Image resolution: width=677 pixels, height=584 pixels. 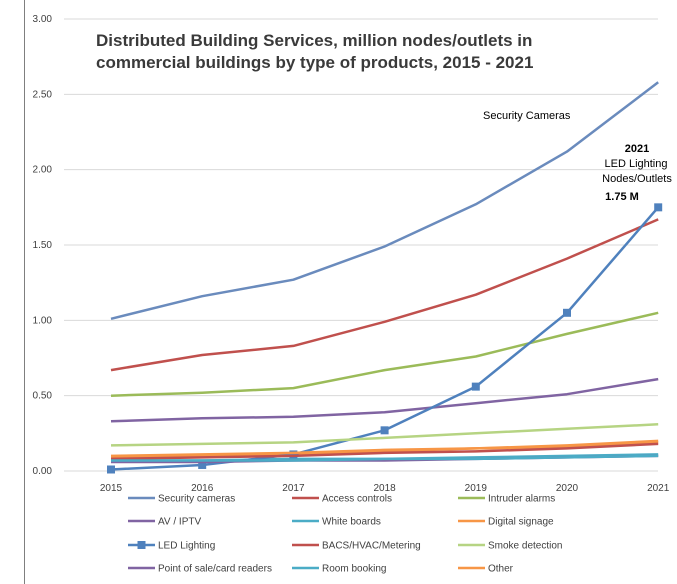 What do you see at coordinates (385, 458) in the screenshot?
I see `series-line-room-booking` at bounding box center [385, 458].